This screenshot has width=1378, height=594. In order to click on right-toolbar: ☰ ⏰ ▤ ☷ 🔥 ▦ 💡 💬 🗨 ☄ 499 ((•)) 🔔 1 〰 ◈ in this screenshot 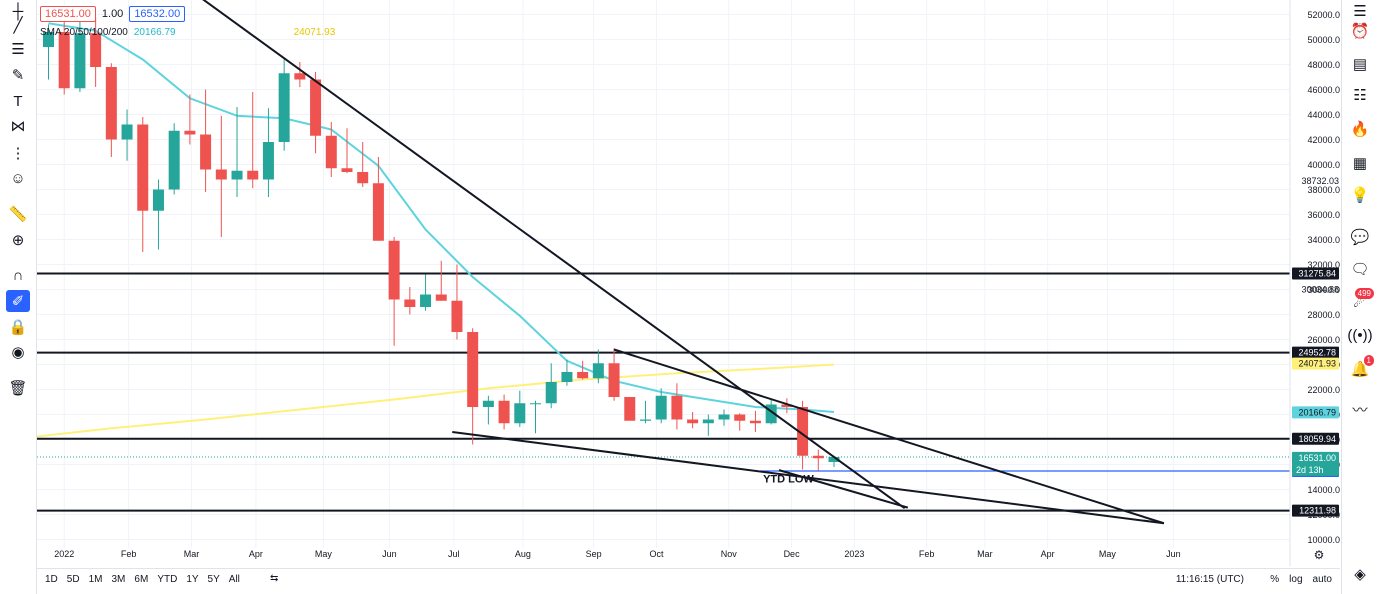, I will do `click(1359, 297)`.